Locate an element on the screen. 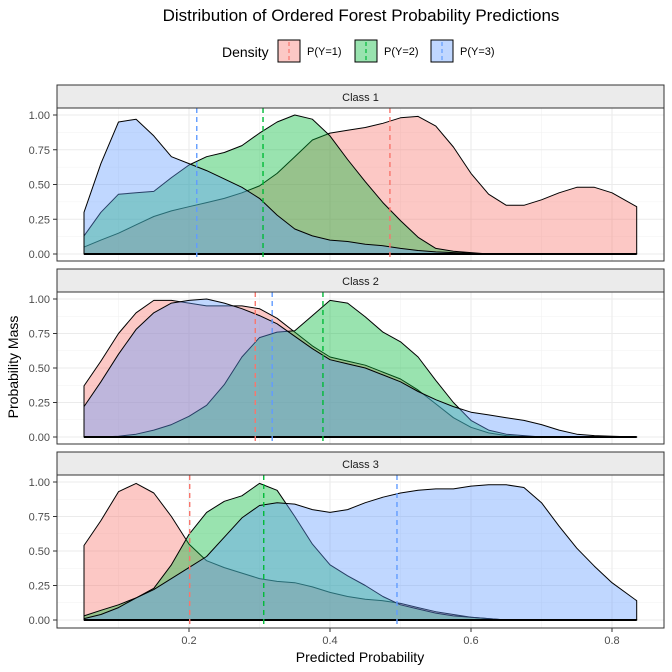 Image resolution: width=672 pixels, height=672 pixels. x-axis: 0.2 0.4 0.6 0.8 is located at coordinates (400, 637).